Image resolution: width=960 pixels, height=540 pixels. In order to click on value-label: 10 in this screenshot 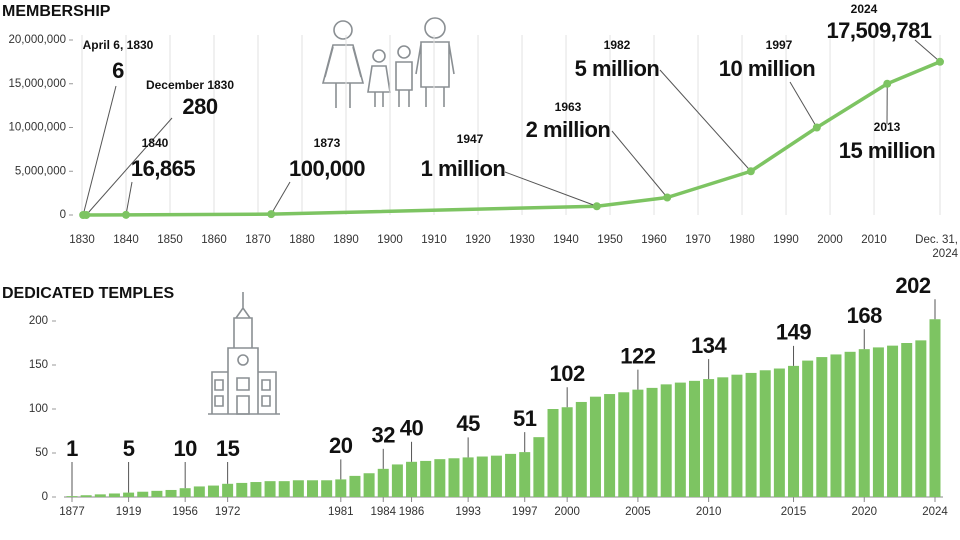, I will do `click(185, 448)`.